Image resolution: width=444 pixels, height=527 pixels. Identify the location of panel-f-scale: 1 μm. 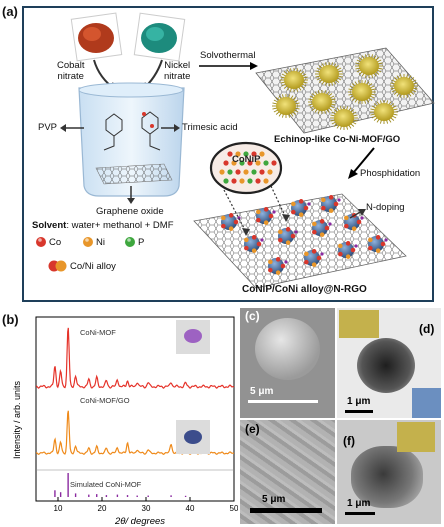
(359, 503).